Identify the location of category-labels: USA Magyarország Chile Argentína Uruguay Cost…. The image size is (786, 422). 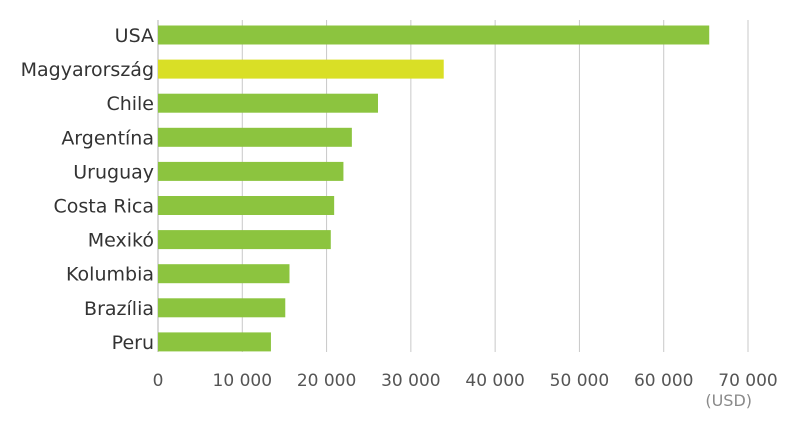
(87, 189).